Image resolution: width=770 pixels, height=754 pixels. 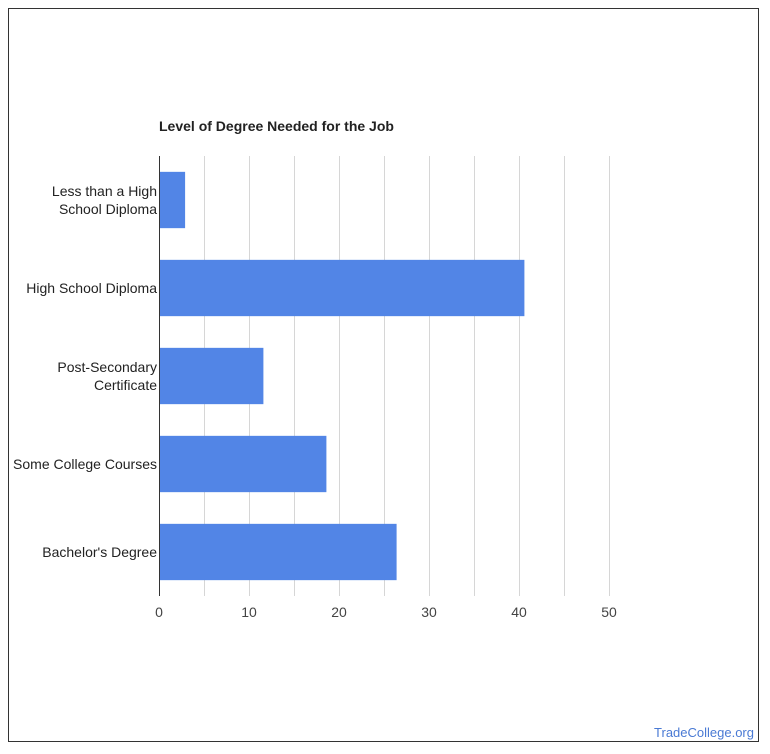 What do you see at coordinates (104, 191) in the screenshot?
I see `category-label: Less than a High` at bounding box center [104, 191].